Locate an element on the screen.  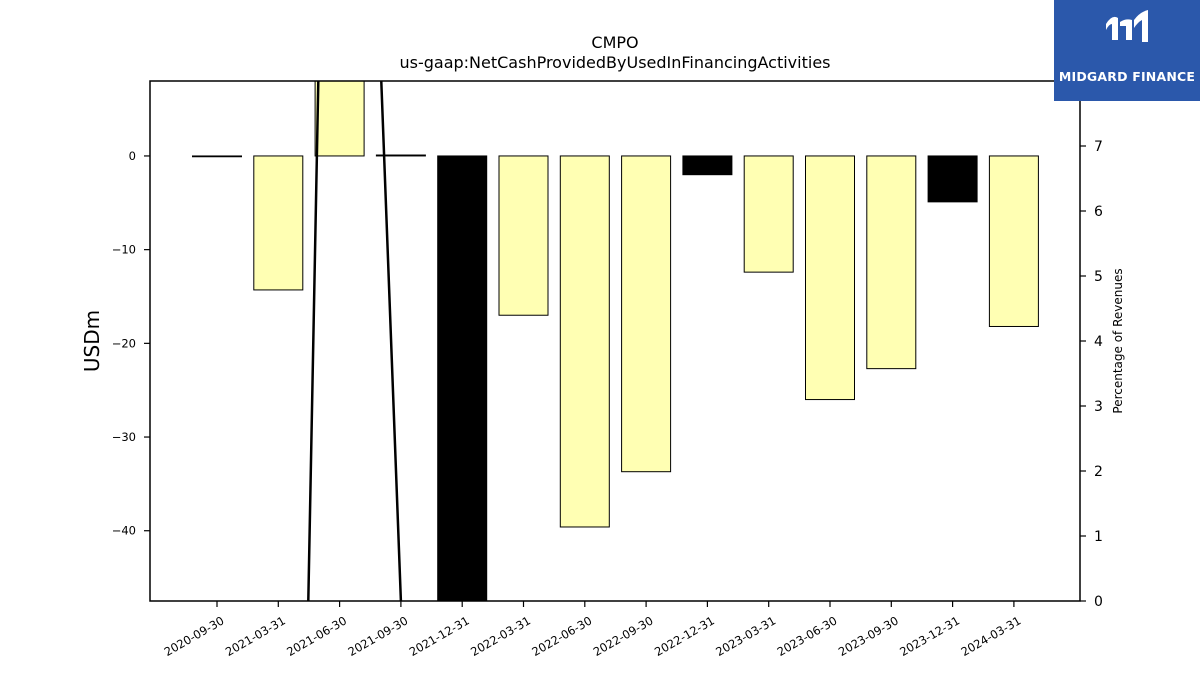
y2-tick-label: 4 is located at coordinates (1098, 342).